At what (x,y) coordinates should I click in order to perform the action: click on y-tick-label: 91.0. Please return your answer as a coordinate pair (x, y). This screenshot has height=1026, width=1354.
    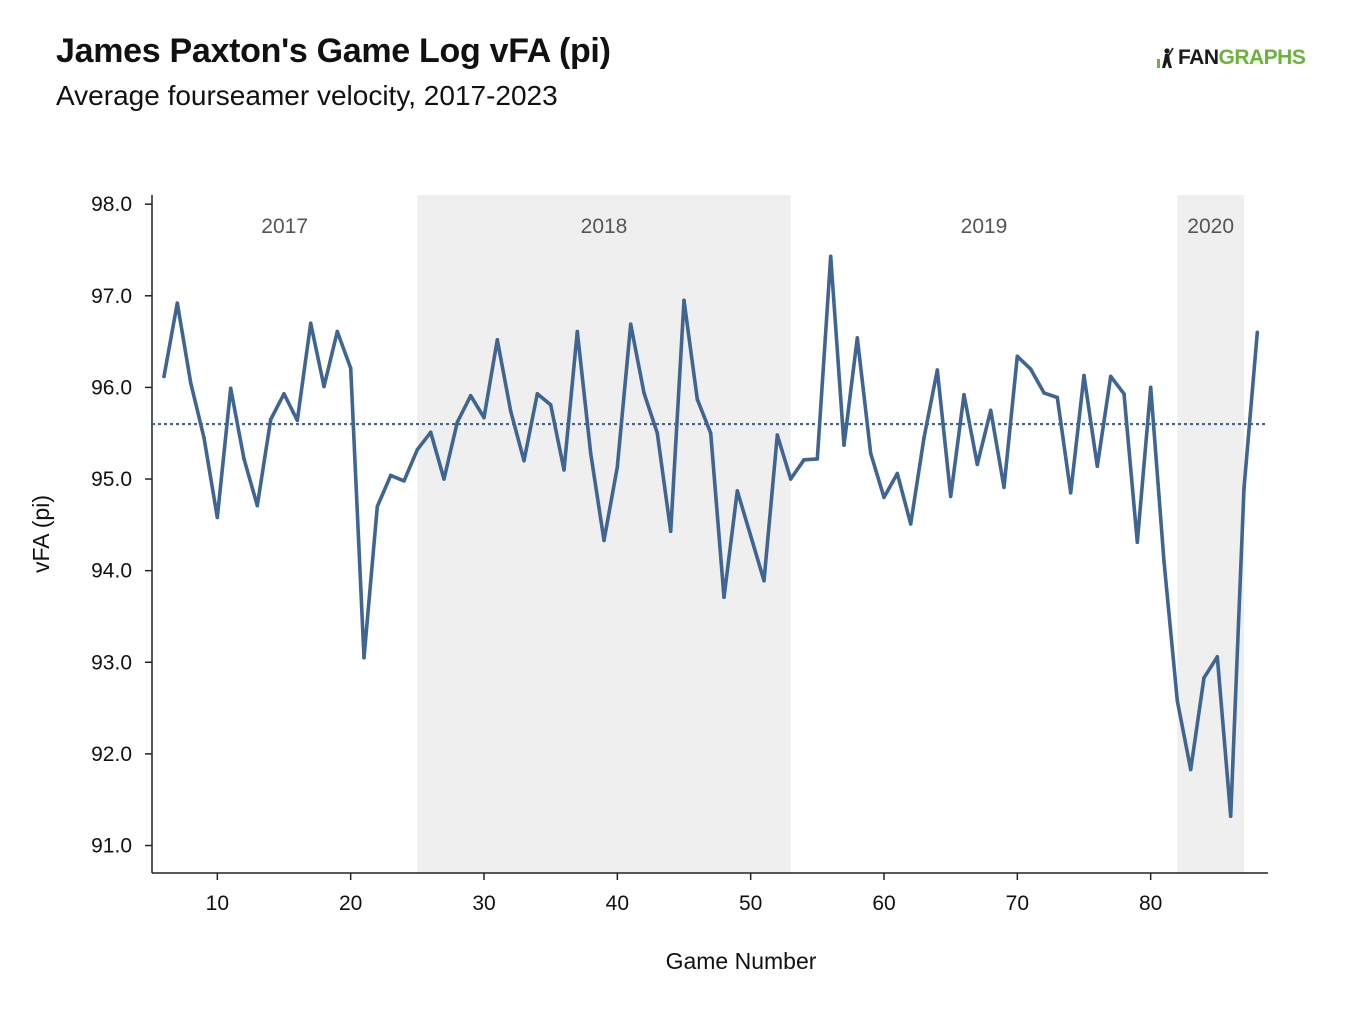
    Looking at the image, I should click on (111, 846).